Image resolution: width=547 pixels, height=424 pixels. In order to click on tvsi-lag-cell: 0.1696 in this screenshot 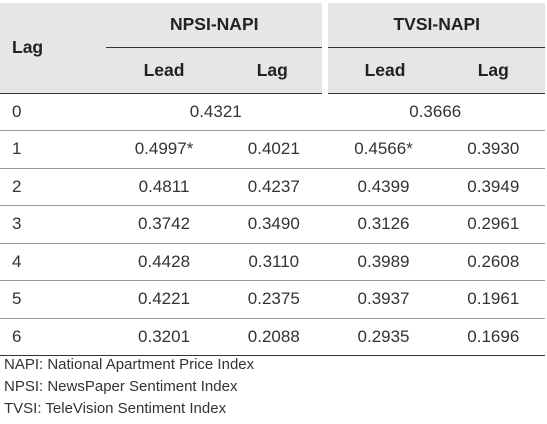, I will do `click(493, 337)`.